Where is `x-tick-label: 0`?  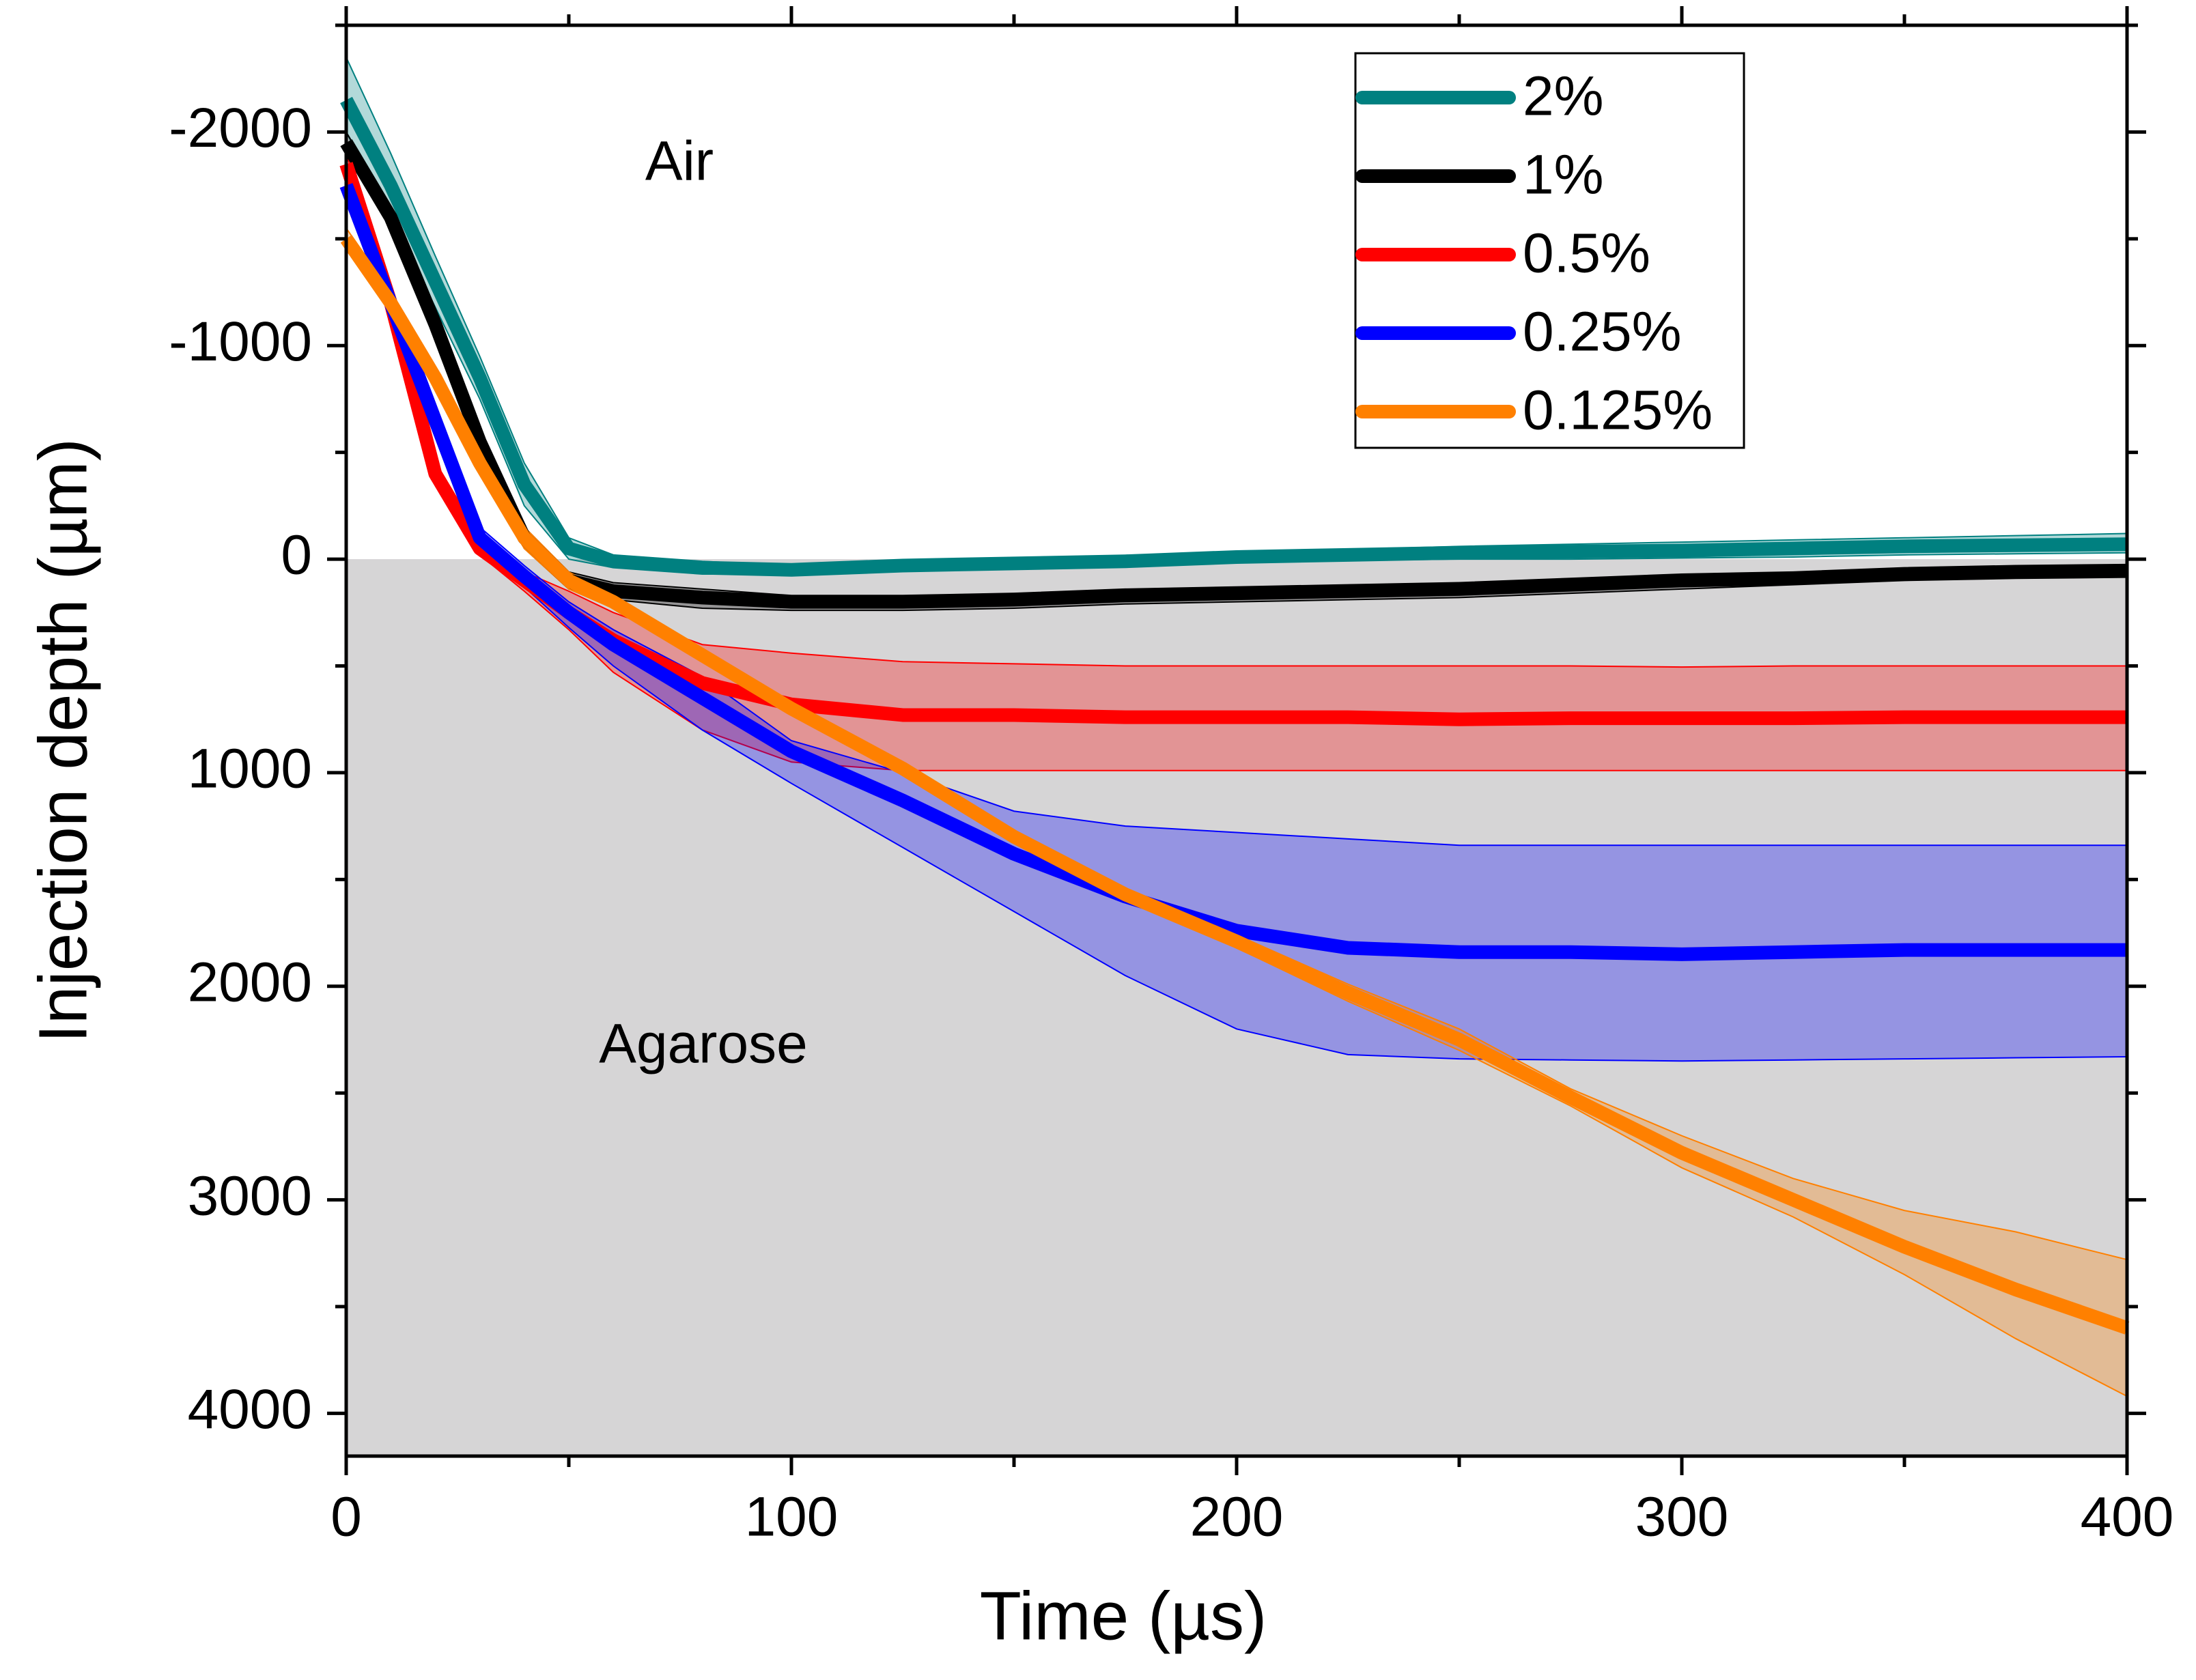
x-tick-label: 0 is located at coordinates (346, 1517).